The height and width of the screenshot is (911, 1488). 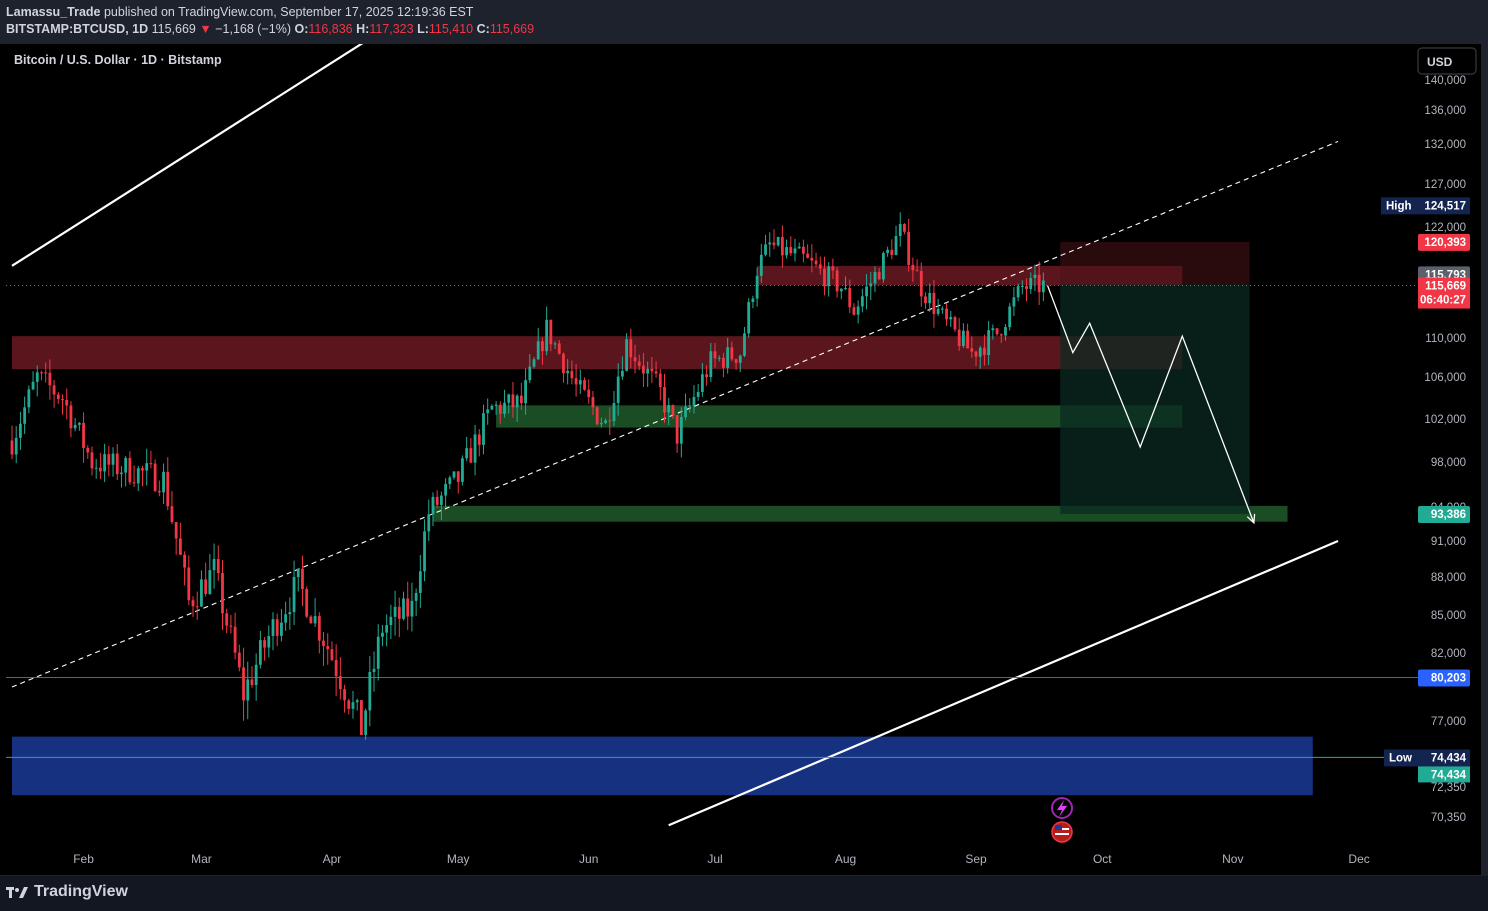 What do you see at coordinates (1003, 683) in the screenshot?
I see `lower-channel-line` at bounding box center [1003, 683].